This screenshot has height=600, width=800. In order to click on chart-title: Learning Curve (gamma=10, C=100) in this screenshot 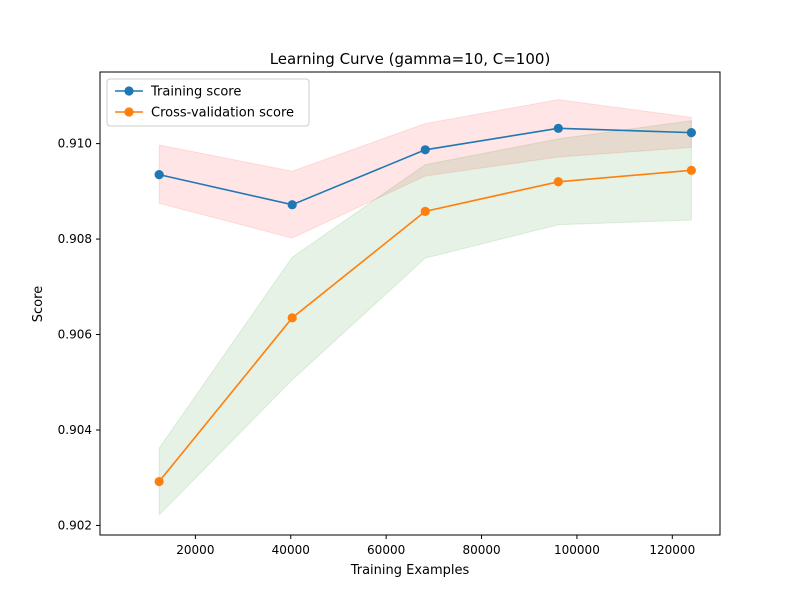, I will do `click(410, 59)`.